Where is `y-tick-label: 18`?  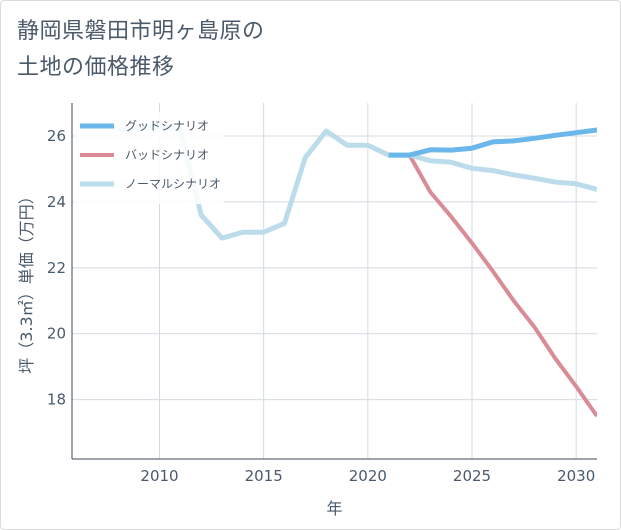 y-tick-label: 18 is located at coordinates (56, 400).